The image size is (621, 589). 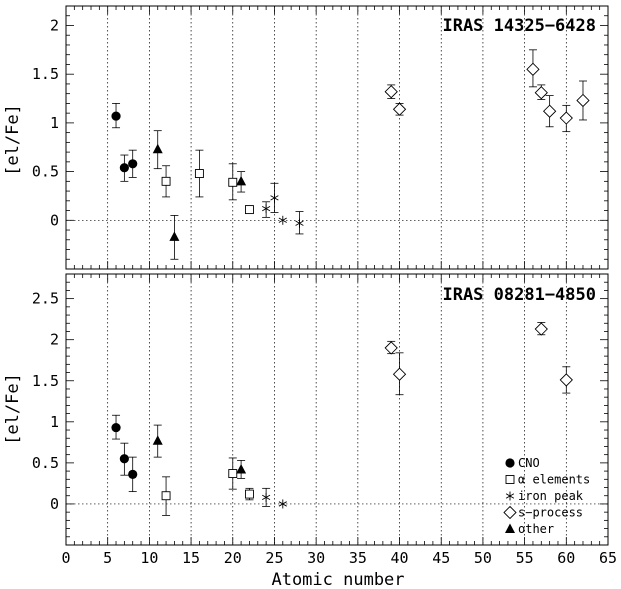 I want to click on legend-marker-stroke, so click(x=510, y=496).